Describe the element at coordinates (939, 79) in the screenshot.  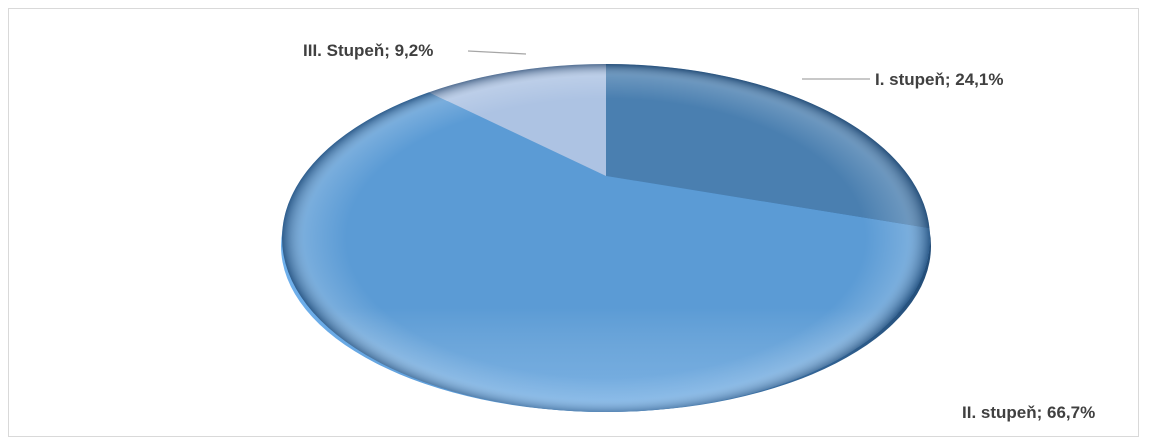
I see `data-label-slice-1: I. stupeň; 24,1%` at that location.